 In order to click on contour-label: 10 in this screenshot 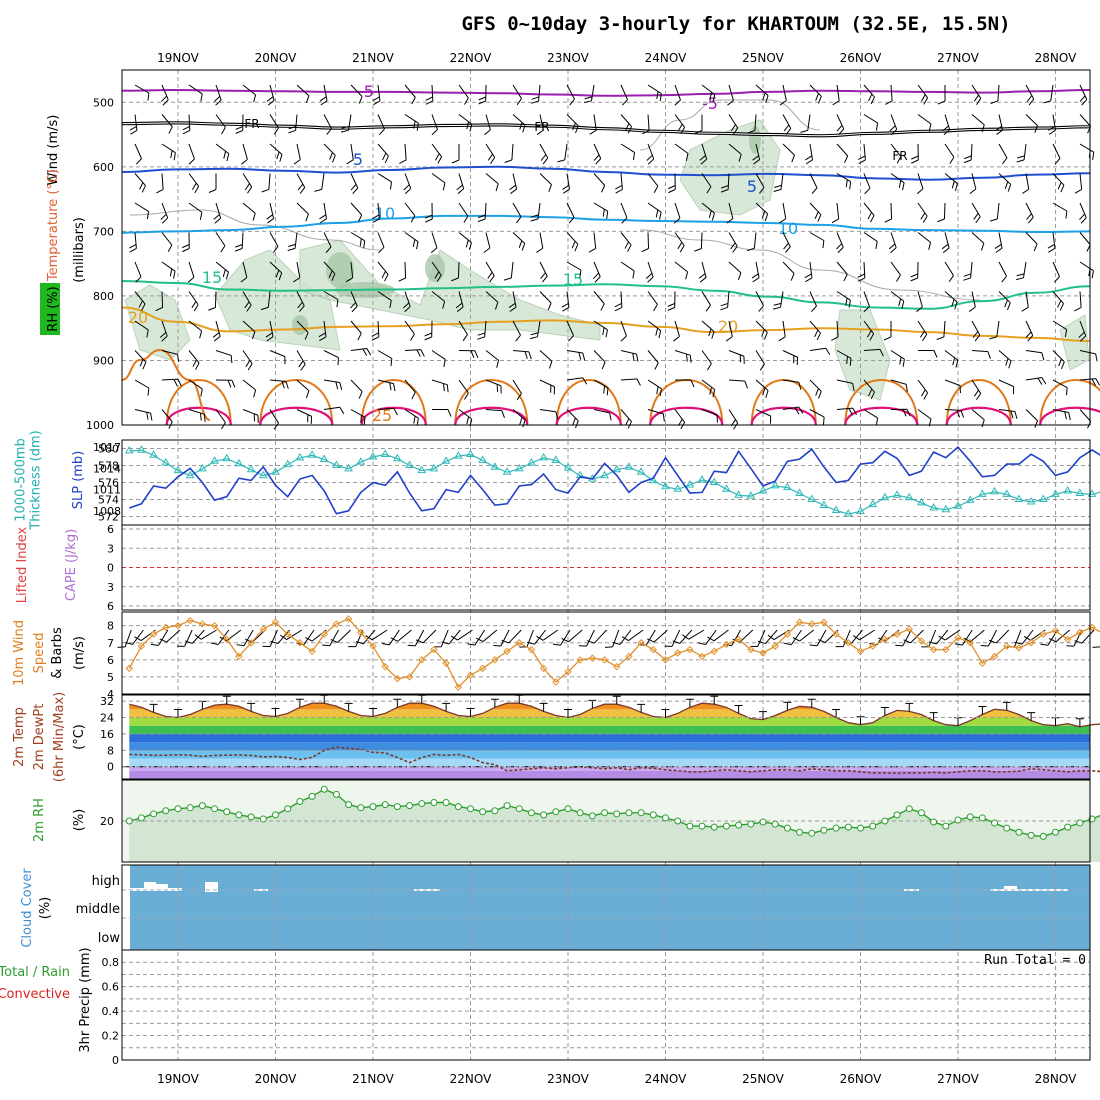, I will do `click(385, 213)`.